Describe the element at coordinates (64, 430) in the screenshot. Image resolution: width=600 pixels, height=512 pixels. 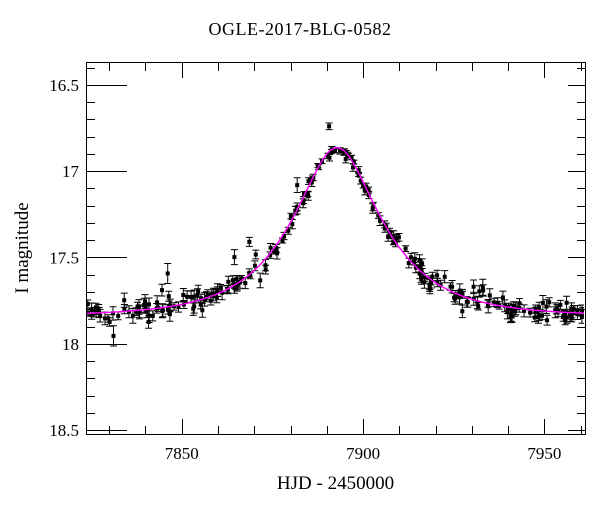
I see `y-tick-label: 18.5` at that location.